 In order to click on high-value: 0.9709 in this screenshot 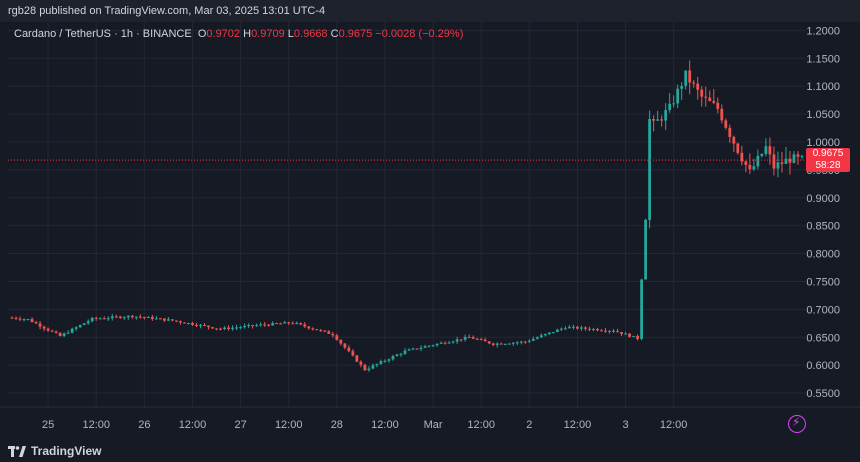, I will do `click(268, 34)`.